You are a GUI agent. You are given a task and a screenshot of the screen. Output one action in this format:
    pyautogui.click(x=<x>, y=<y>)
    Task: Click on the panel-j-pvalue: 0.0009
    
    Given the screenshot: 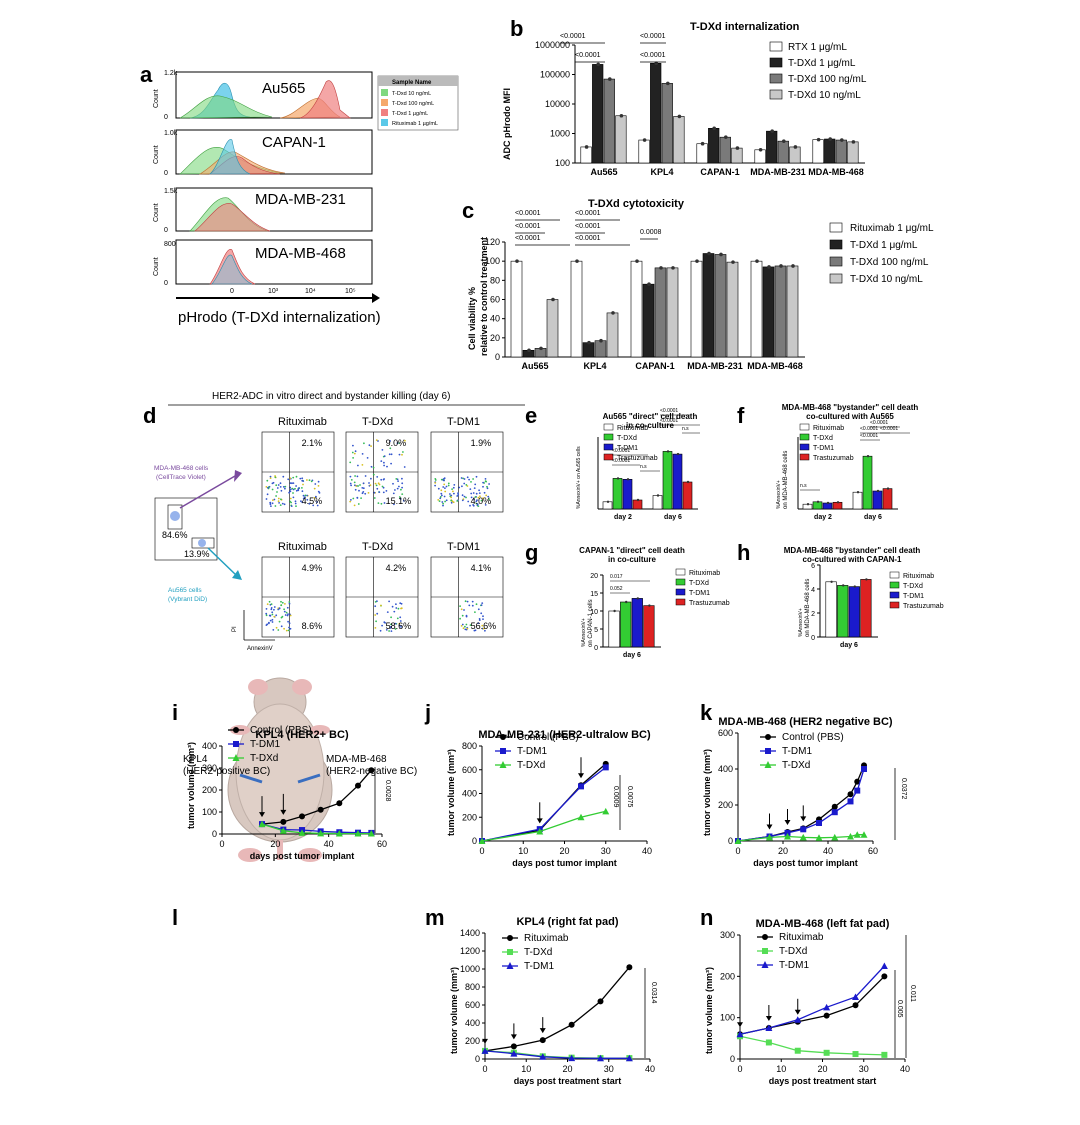 What is the action you would take?
    pyautogui.click(x=615, y=797)
    